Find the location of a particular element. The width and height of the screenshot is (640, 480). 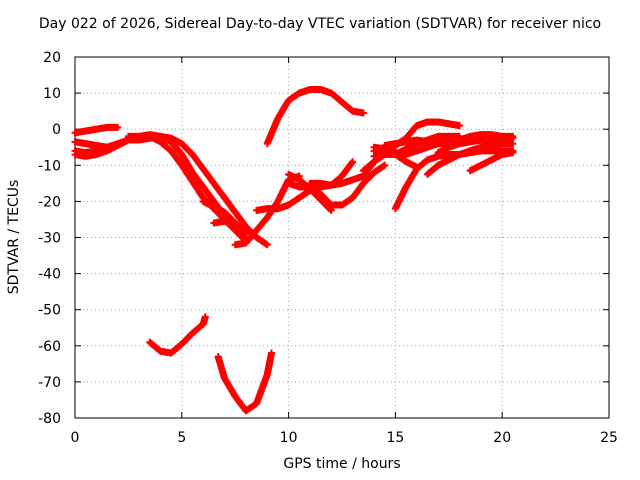

y-tick-label: -70 is located at coordinates (49, 383).